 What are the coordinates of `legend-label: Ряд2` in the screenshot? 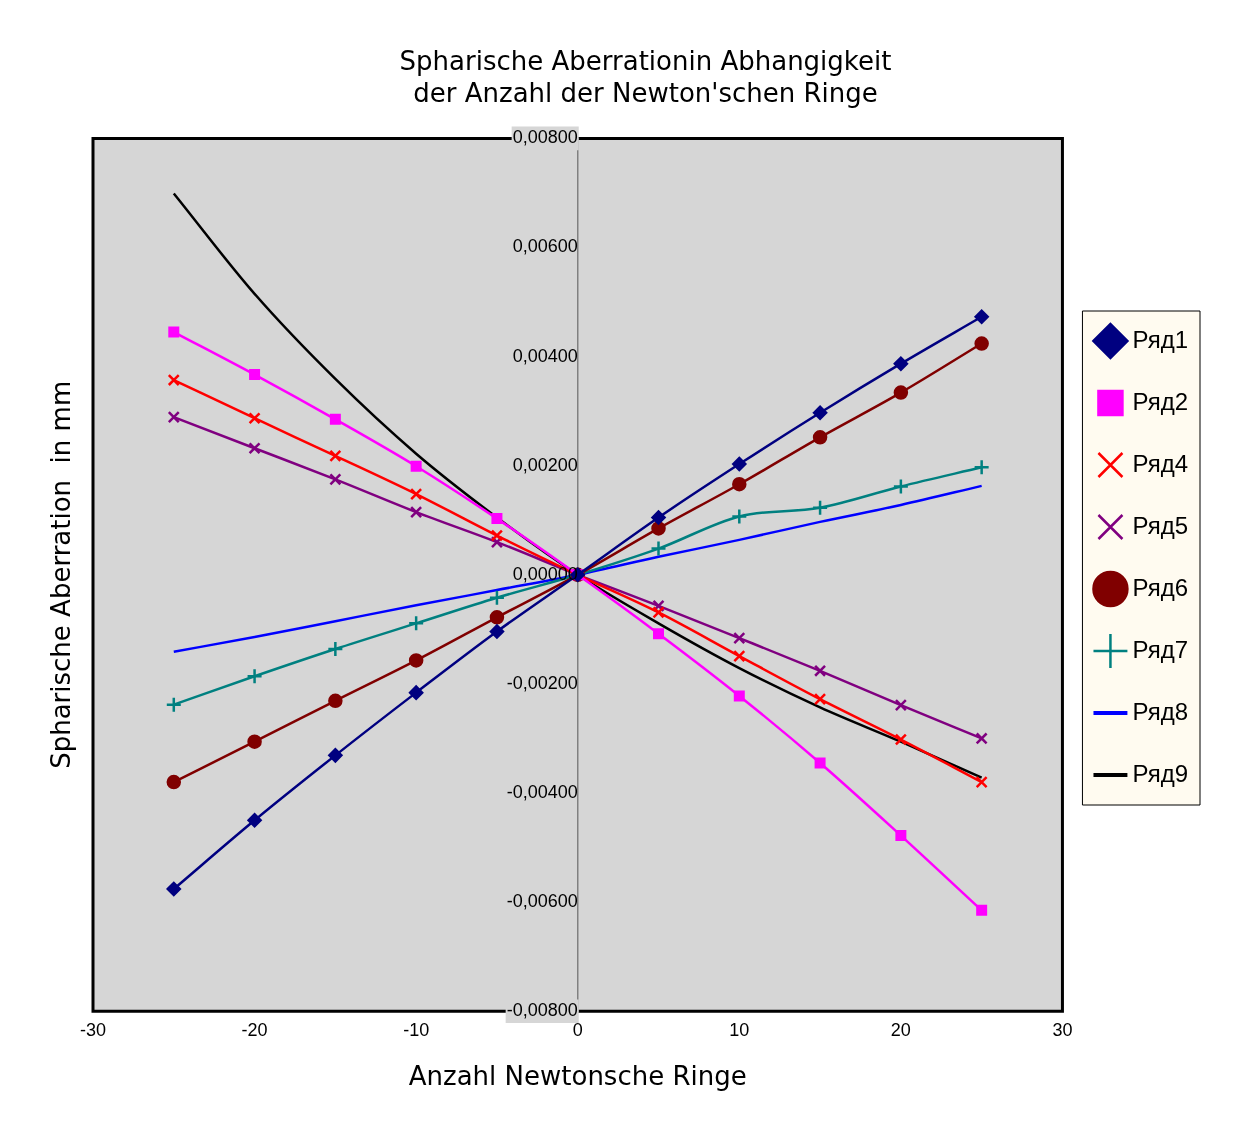 It's located at (1160, 401).